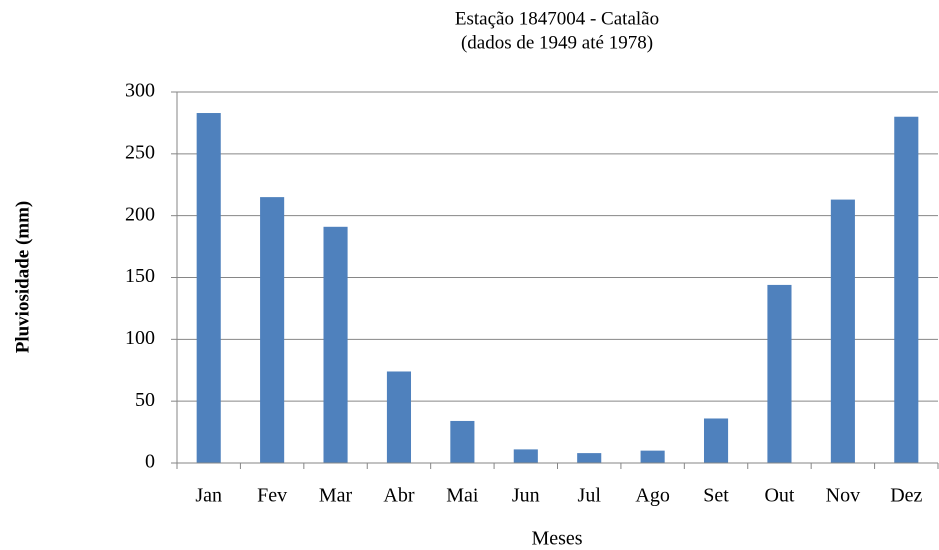  I want to click on y-tick-label: 300, so click(140, 91).